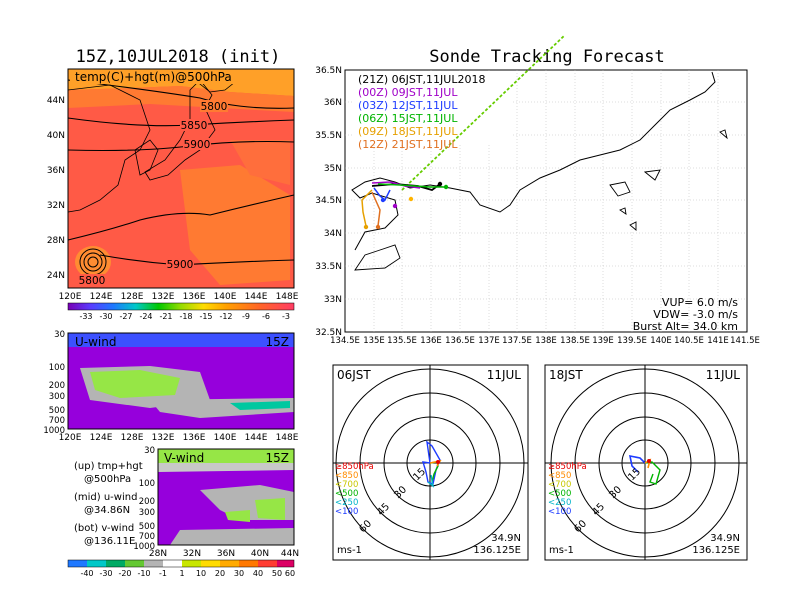 The height and width of the screenshot is (612, 792). I want to click on temp-colorbar-label: -6, so click(266, 316).